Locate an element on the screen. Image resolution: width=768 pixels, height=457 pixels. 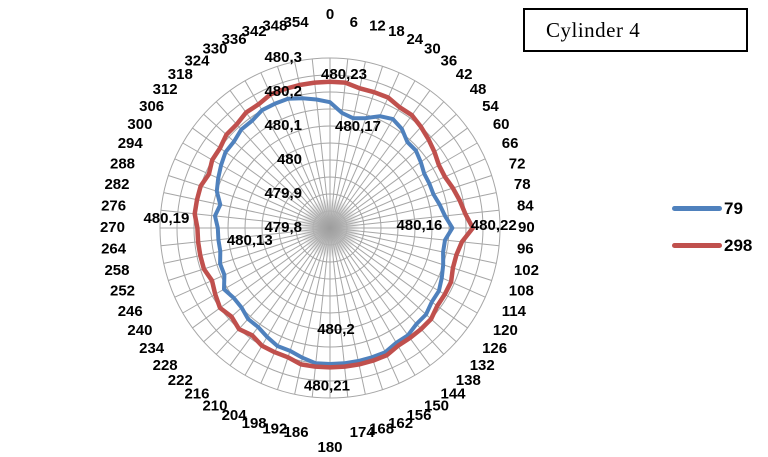
axis-tick-label: 480,2 is located at coordinates (283, 91).